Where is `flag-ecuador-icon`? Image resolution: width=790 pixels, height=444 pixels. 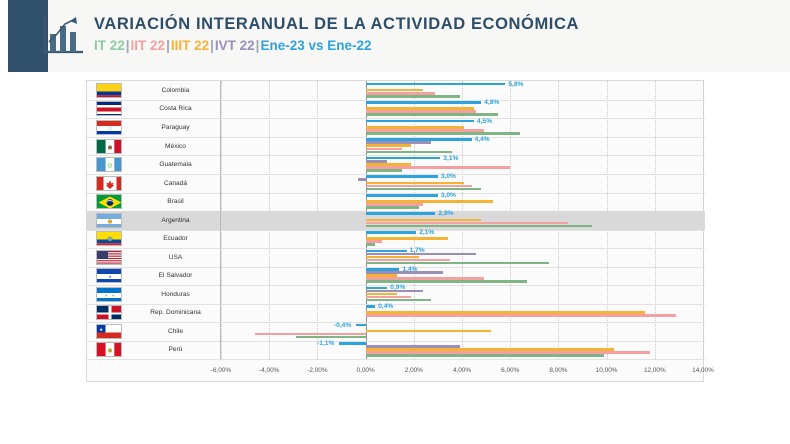
flag-ecuador-icon is located at coordinates (109, 239).